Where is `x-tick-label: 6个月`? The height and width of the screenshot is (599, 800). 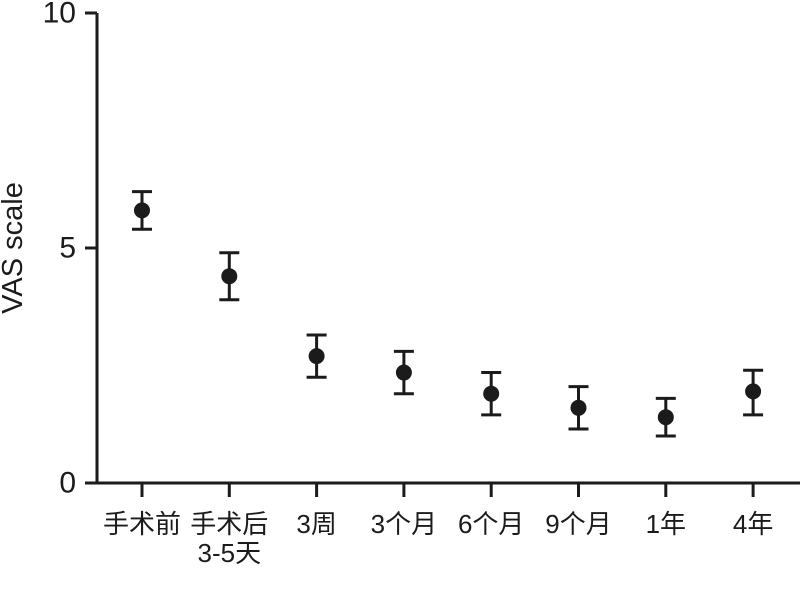
x-tick-label: 6个月 is located at coordinates (491, 524).